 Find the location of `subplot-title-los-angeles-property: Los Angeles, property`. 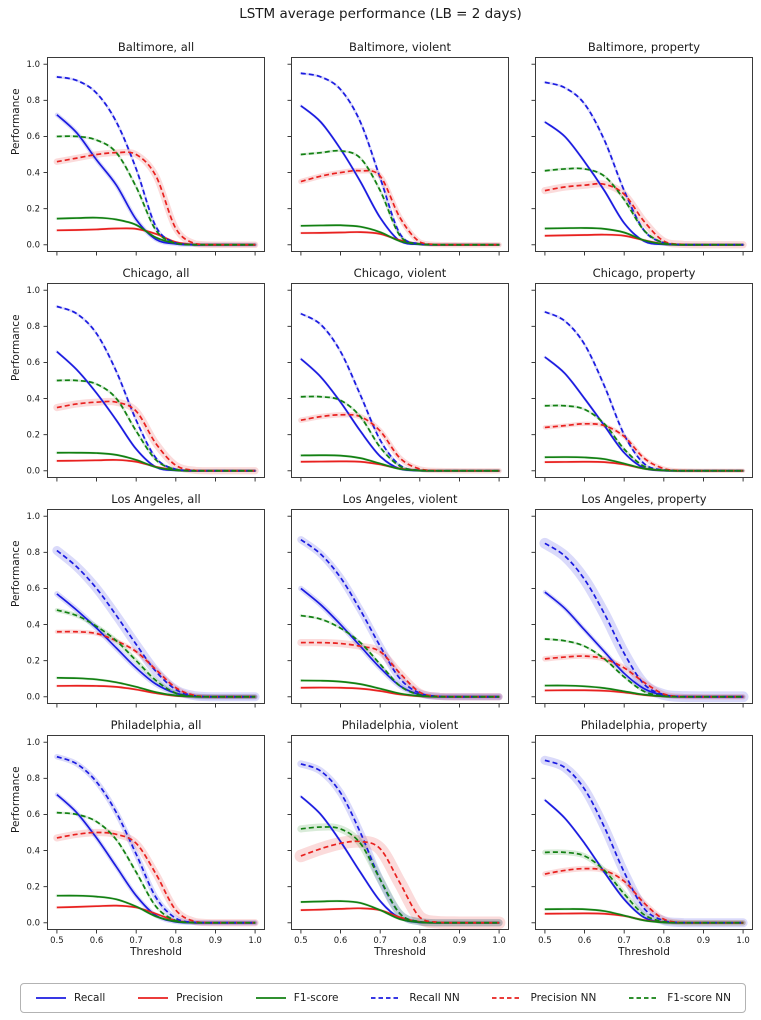

subplot-title-los-angeles-property: Los Angeles, property is located at coordinates (644, 499).